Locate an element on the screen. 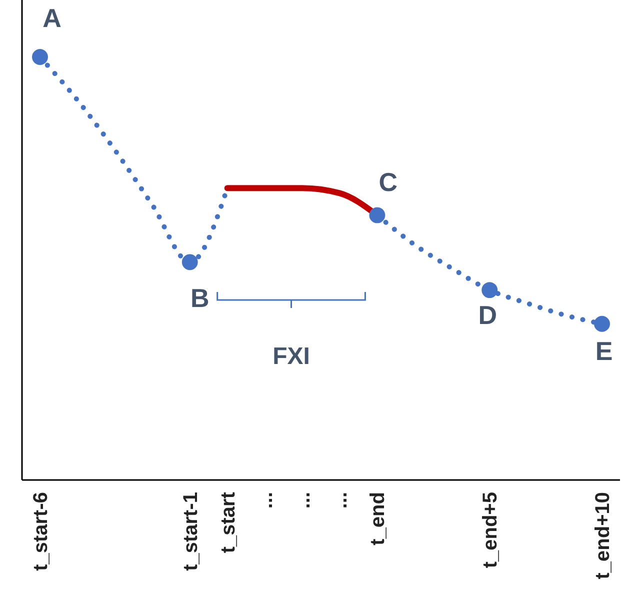 The image size is (627, 607). x-tick-label: t_start is located at coordinates (228, 523).